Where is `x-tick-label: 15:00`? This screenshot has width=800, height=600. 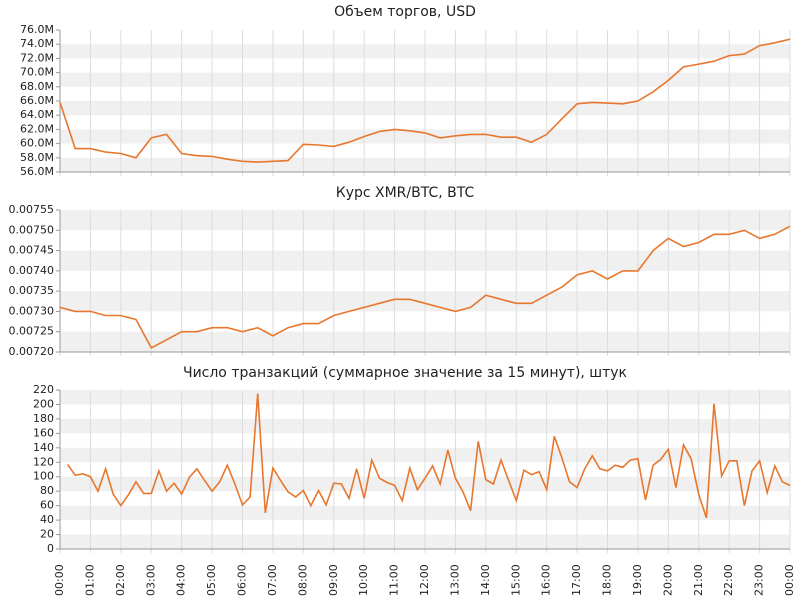
x-tick-label: 15:00 is located at coordinates (515, 580).